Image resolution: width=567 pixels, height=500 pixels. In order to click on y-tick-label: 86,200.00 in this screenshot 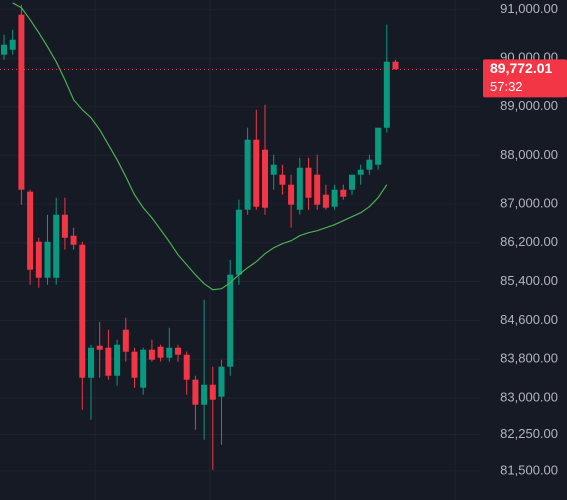, I will do `click(529, 241)`.